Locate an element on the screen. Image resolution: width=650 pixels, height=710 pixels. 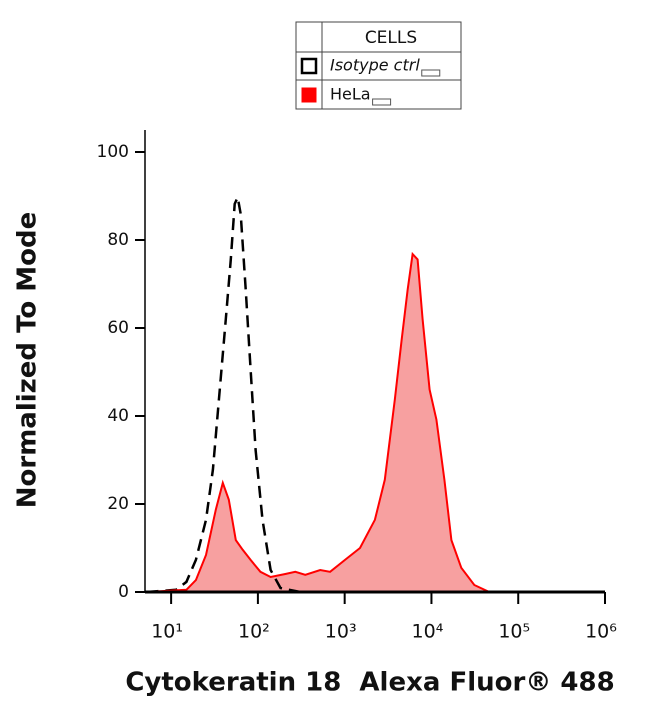
legend: CELLS Isotype ctrl HeLa is located at coordinates (378, 65).